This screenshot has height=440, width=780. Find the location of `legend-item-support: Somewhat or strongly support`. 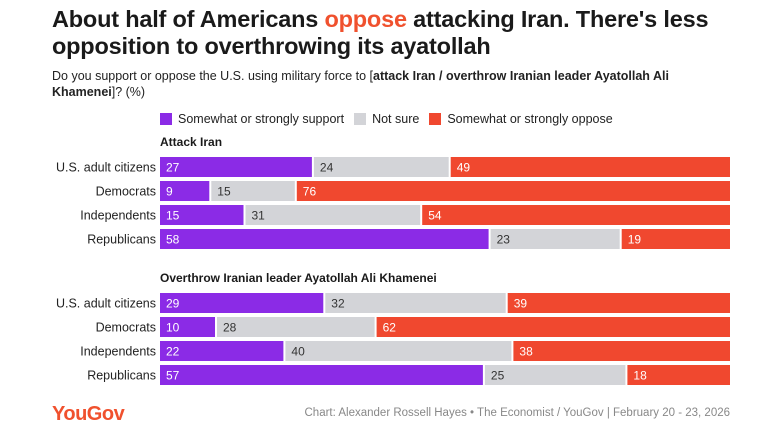

legend-item-support: Somewhat or strongly support is located at coordinates (252, 119).